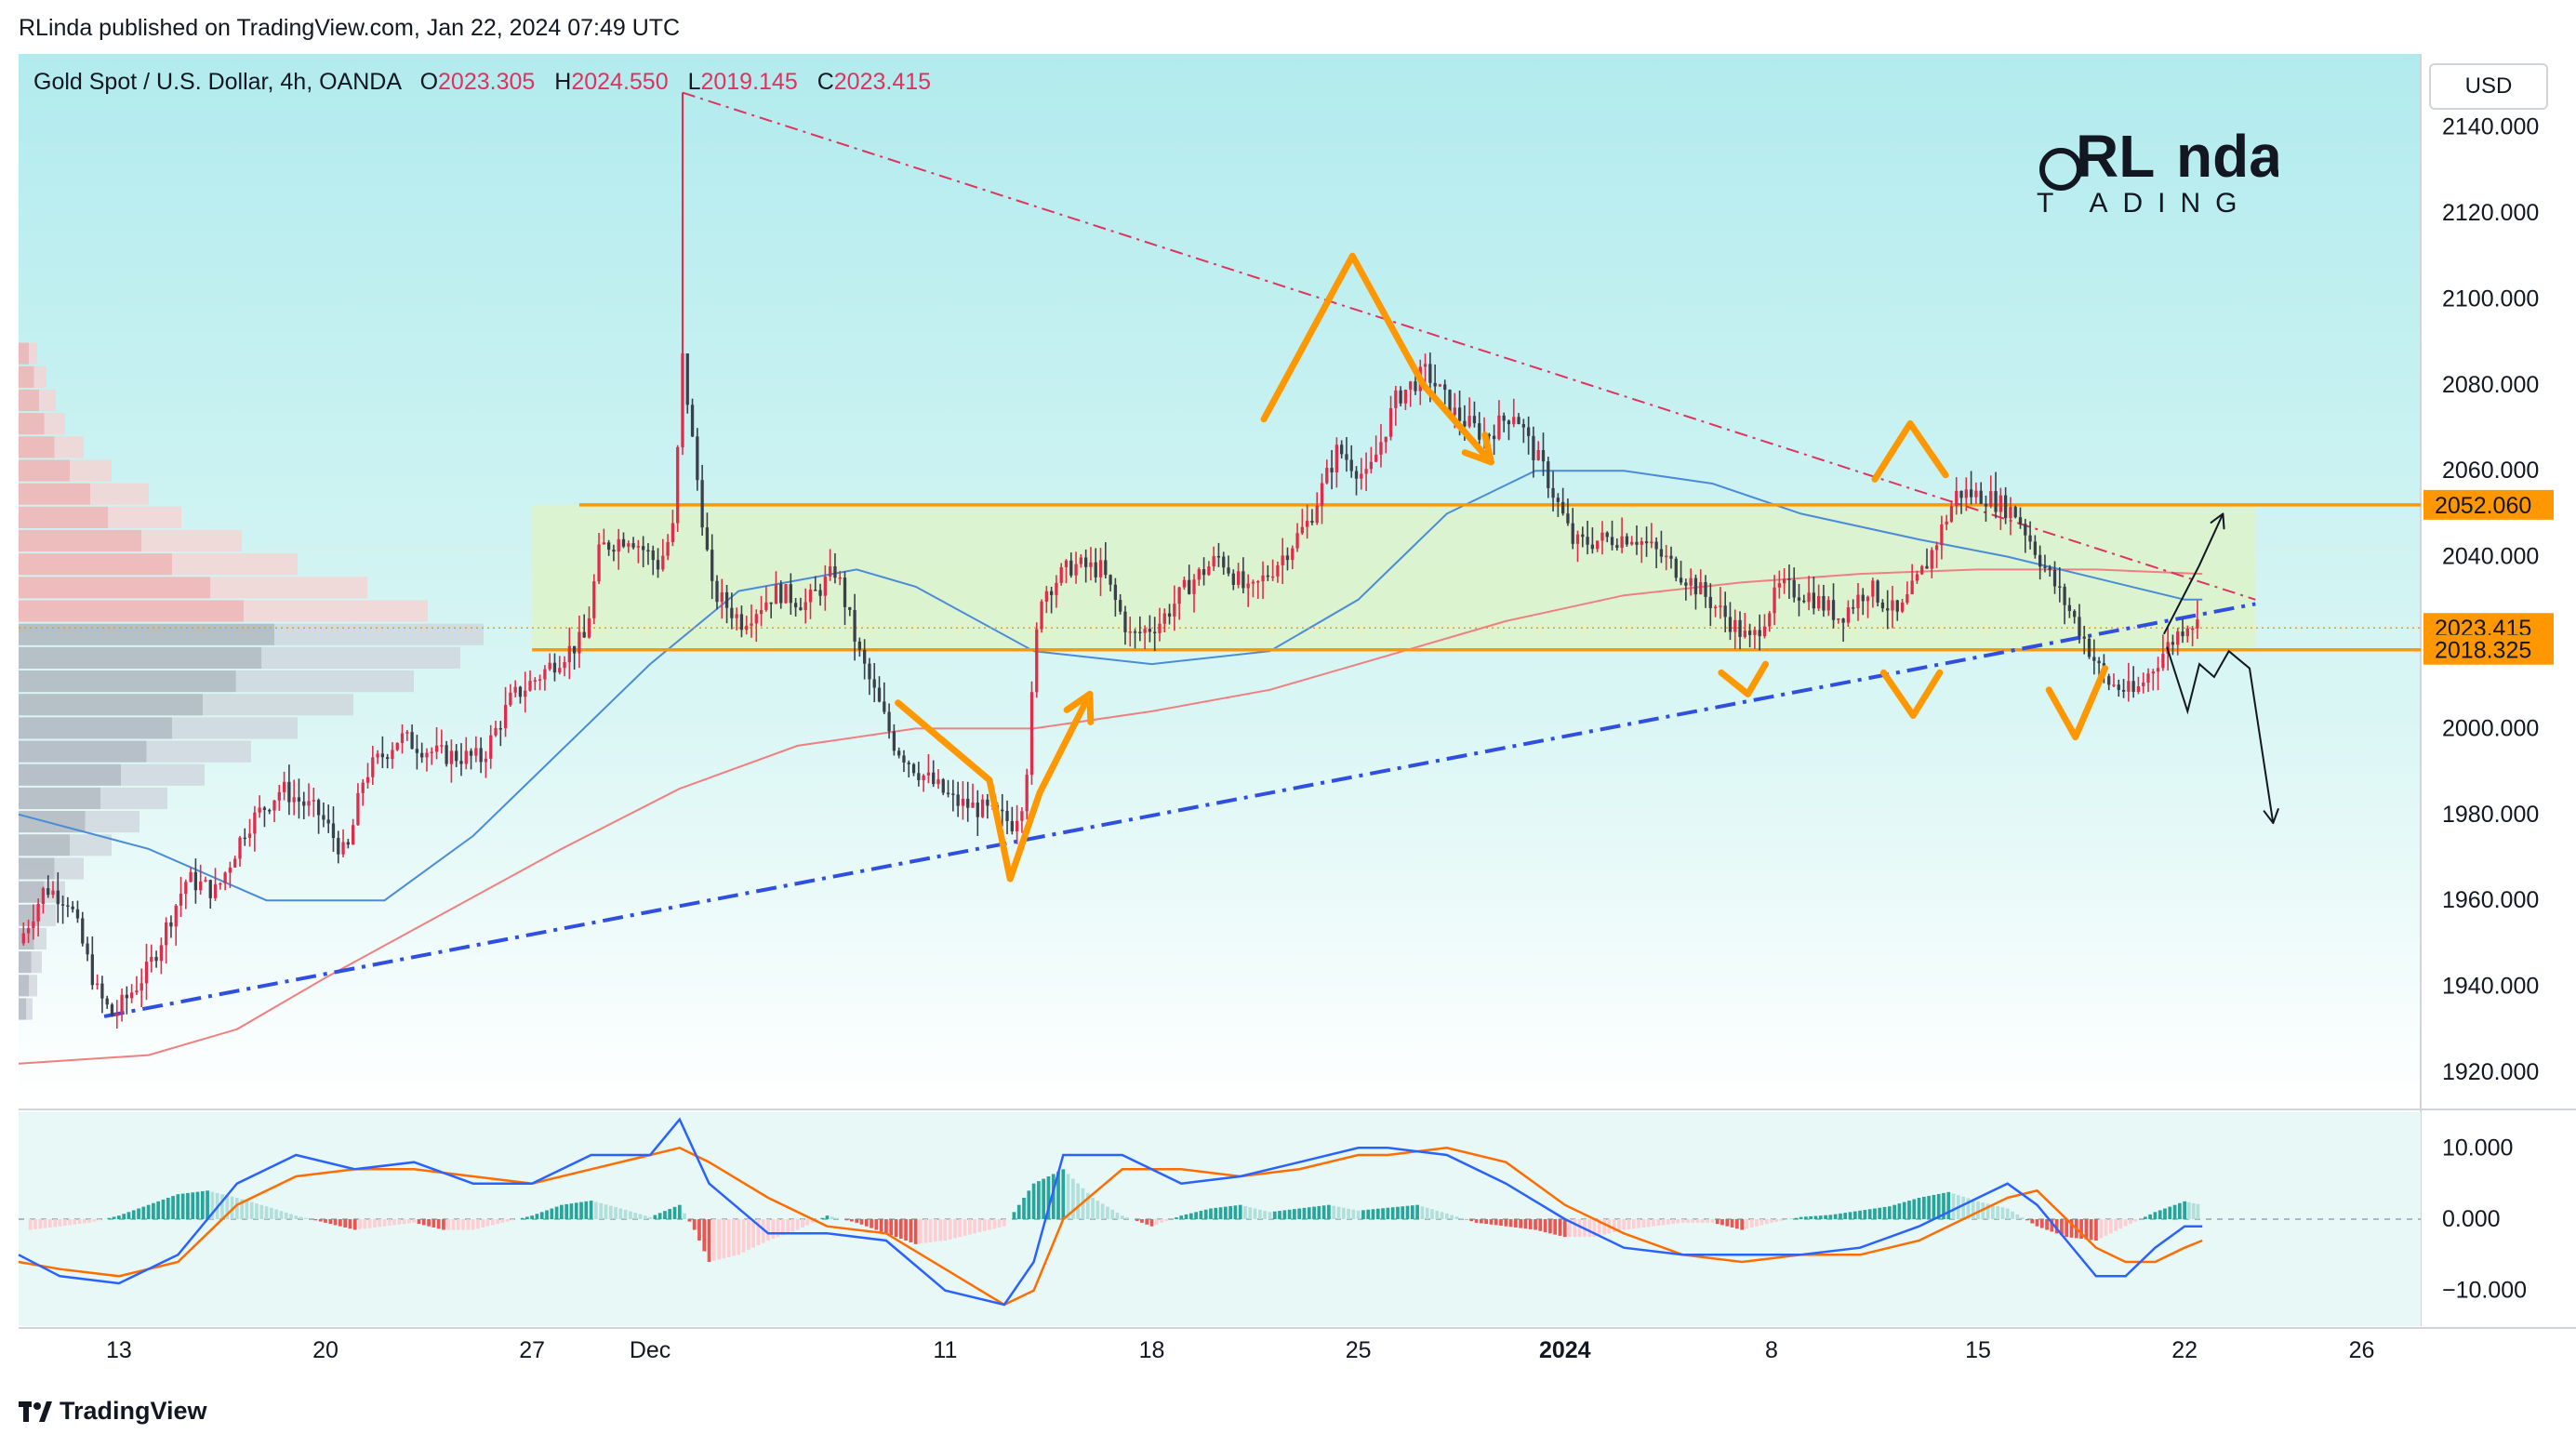  What do you see at coordinates (2490, 213) in the screenshot?
I see `price-tick-label: 2120.000` at bounding box center [2490, 213].